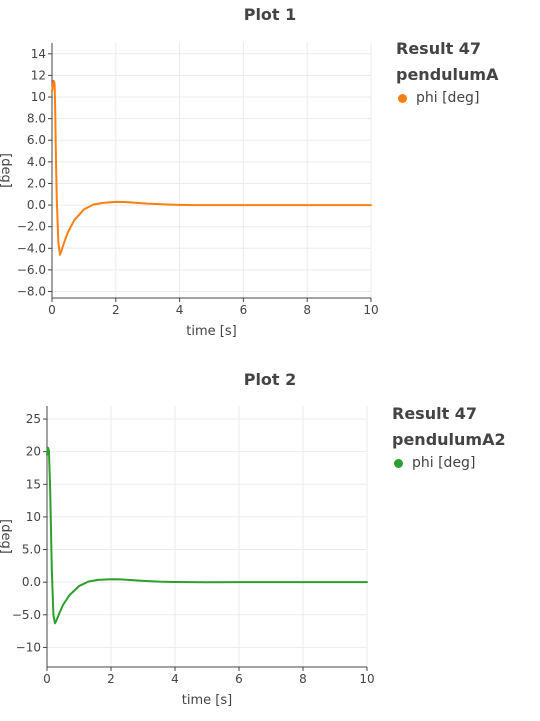  I want to click on y-tick-label: 5.0, so click(31, 550).